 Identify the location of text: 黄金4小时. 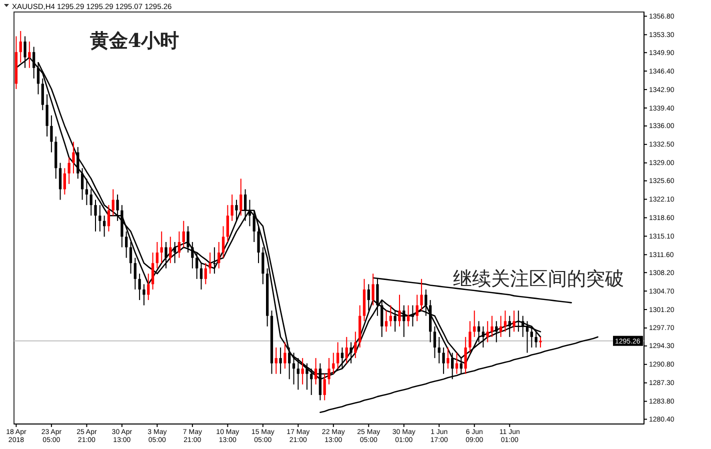
(134, 41).